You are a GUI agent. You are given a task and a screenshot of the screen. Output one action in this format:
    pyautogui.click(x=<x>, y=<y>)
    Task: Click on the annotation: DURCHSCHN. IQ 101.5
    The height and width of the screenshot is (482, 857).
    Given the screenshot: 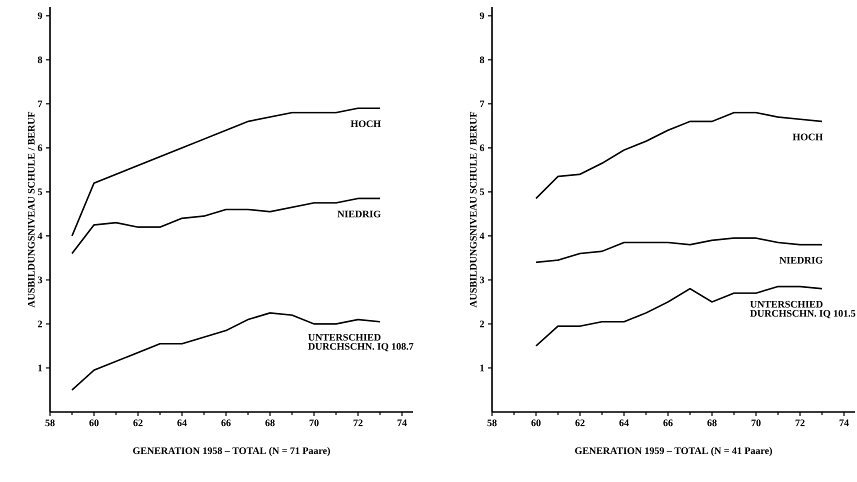 What is the action you would take?
    pyautogui.click(x=803, y=314)
    